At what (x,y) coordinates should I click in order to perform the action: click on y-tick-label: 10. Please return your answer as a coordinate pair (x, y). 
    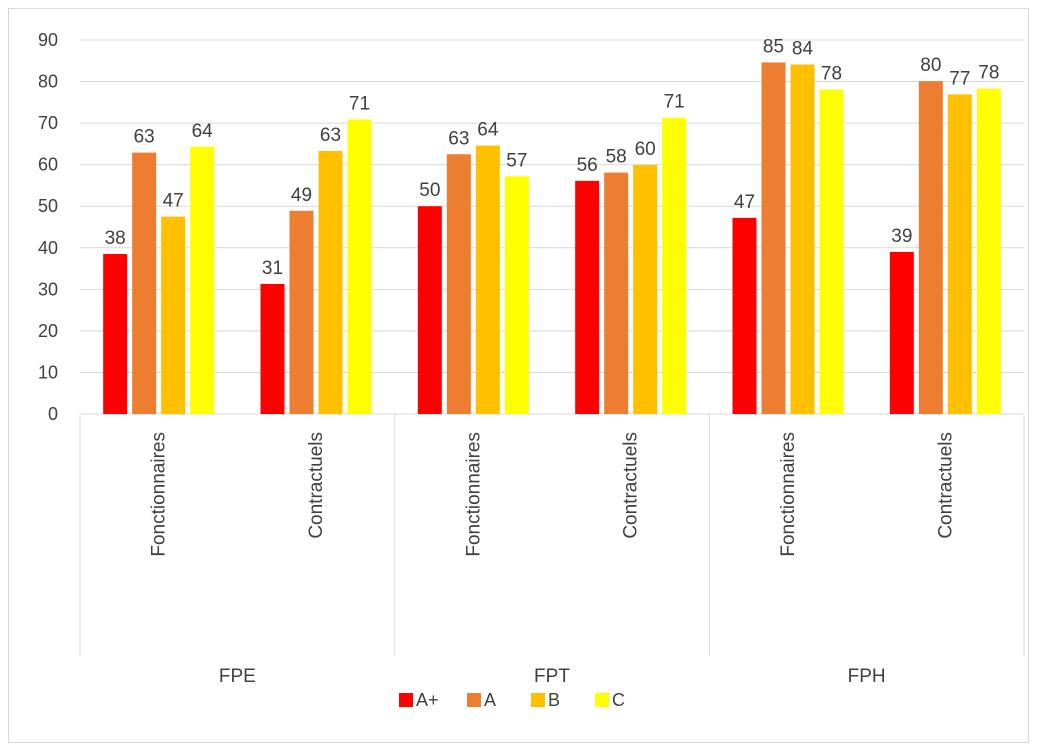
    Looking at the image, I should click on (48, 372).